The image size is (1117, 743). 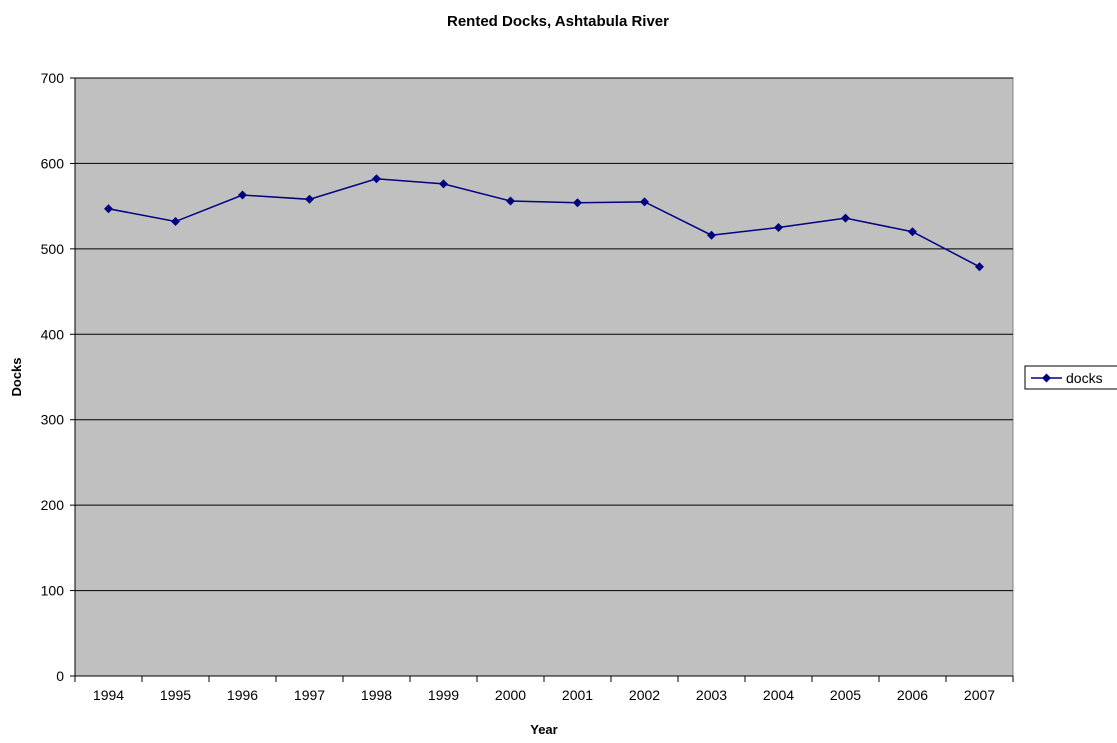 What do you see at coordinates (309, 695) in the screenshot?
I see `x-tick-label-1997: 1997` at bounding box center [309, 695].